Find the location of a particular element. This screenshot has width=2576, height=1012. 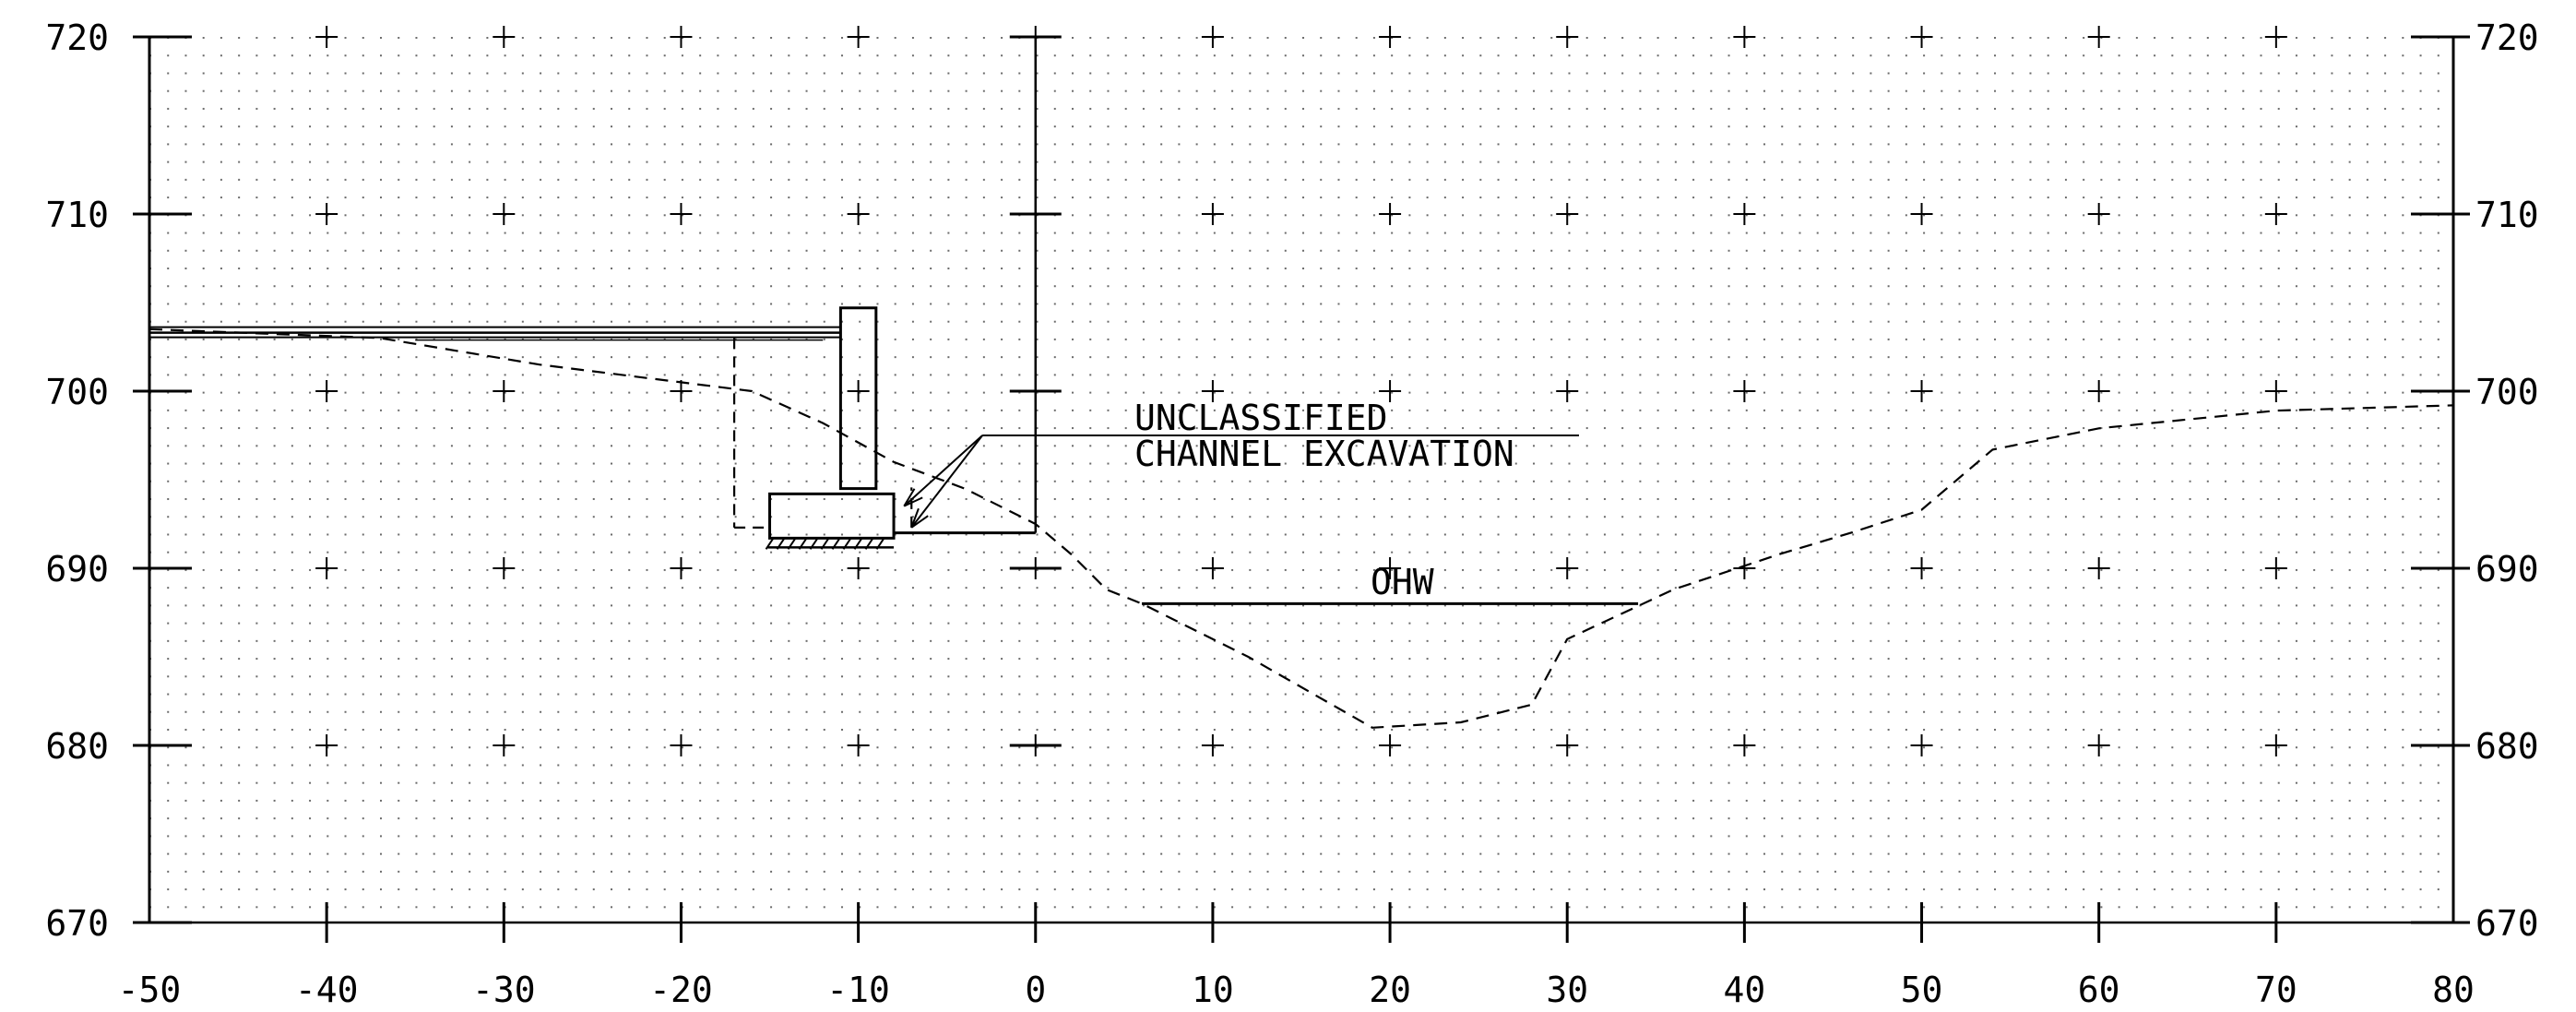

x-tick-label: -30 is located at coordinates (504, 990).